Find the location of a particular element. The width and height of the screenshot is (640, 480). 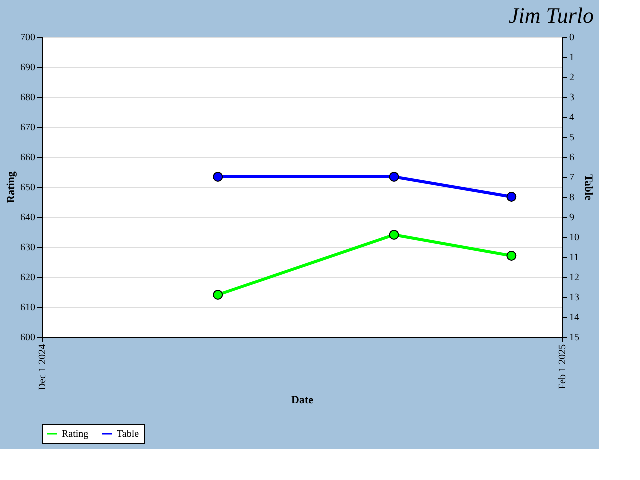

y-tick-label: 610 is located at coordinates (28, 308).